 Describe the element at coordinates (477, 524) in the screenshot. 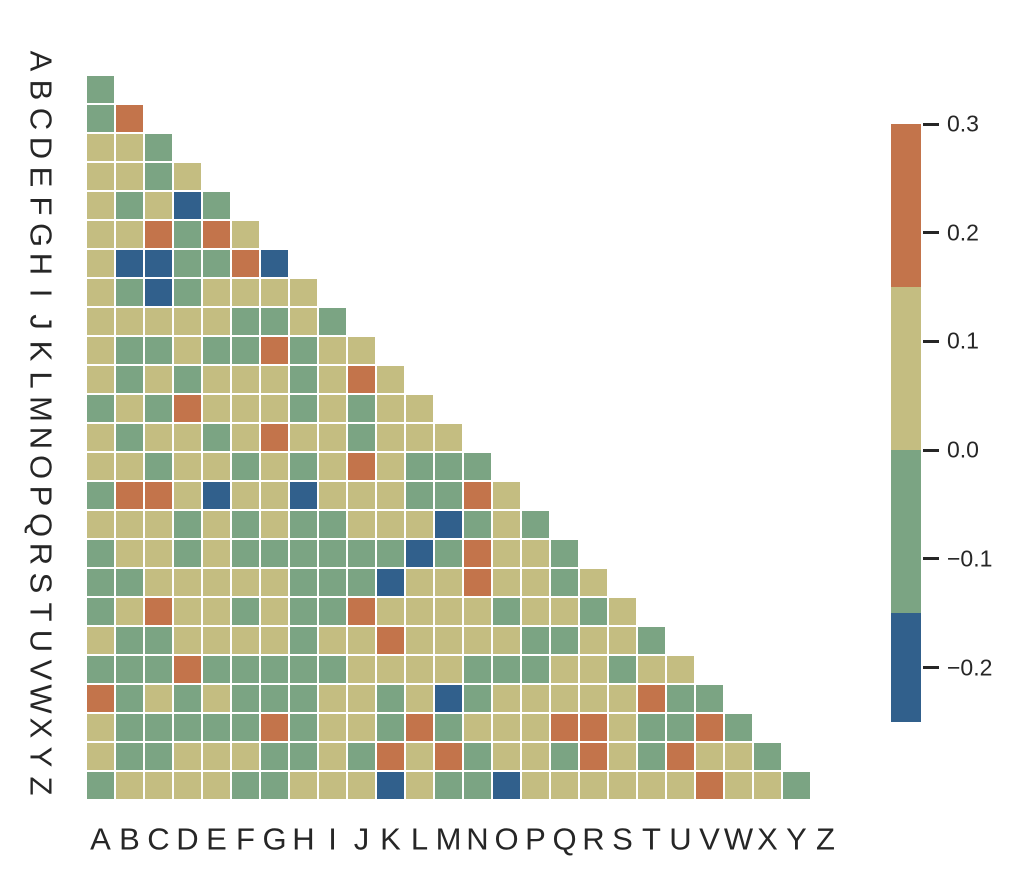

I see `heatmap-cell-QN` at that location.